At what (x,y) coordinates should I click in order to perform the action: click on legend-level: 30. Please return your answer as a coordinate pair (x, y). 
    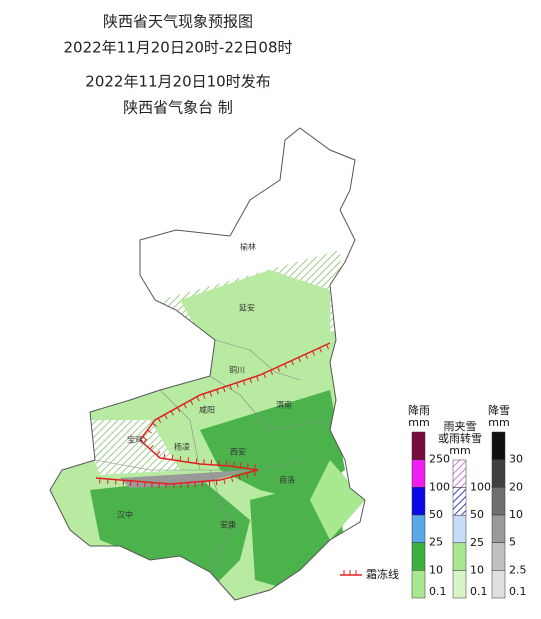
    Looking at the image, I should click on (516, 459).